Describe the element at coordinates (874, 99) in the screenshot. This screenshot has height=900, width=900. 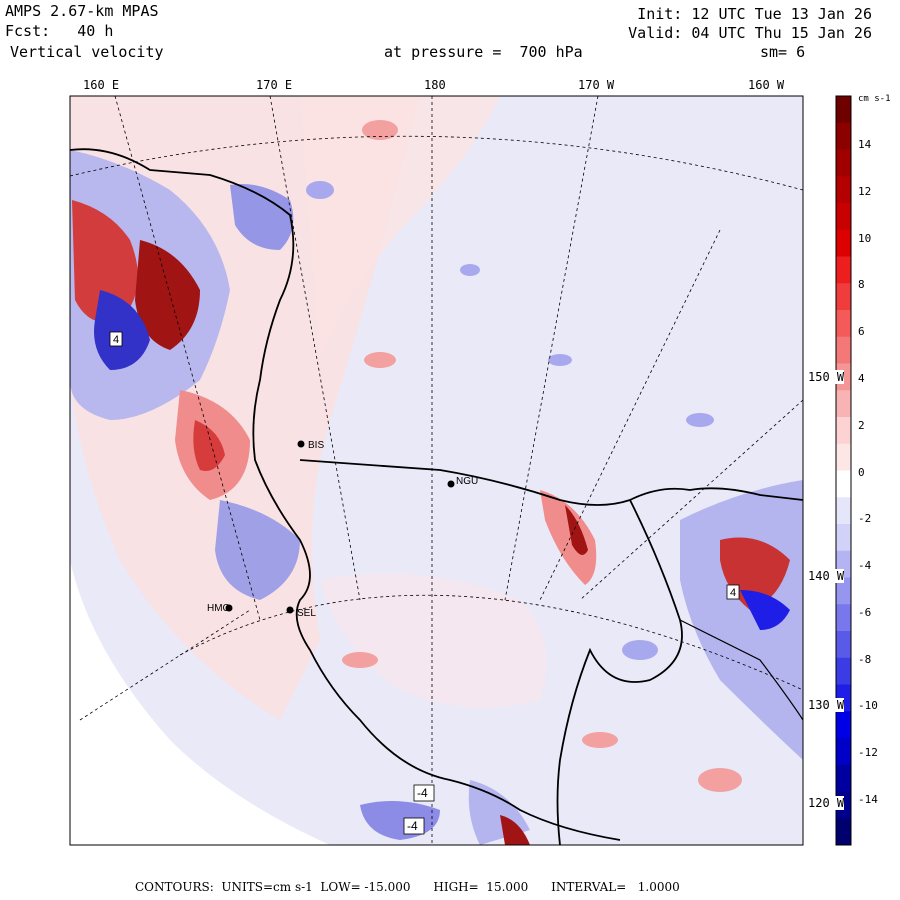
I see `colorbar-units: cm s-1` at that location.